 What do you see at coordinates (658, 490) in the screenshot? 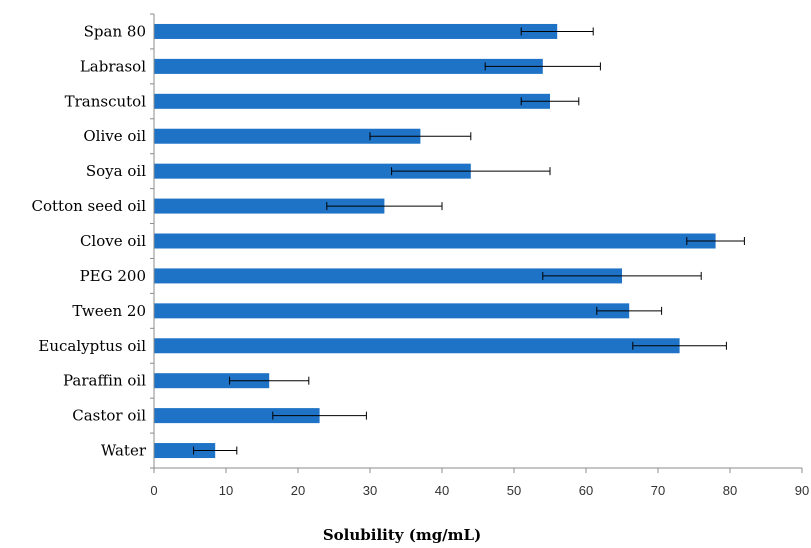
I see `x-tick-label: 70` at bounding box center [658, 490].